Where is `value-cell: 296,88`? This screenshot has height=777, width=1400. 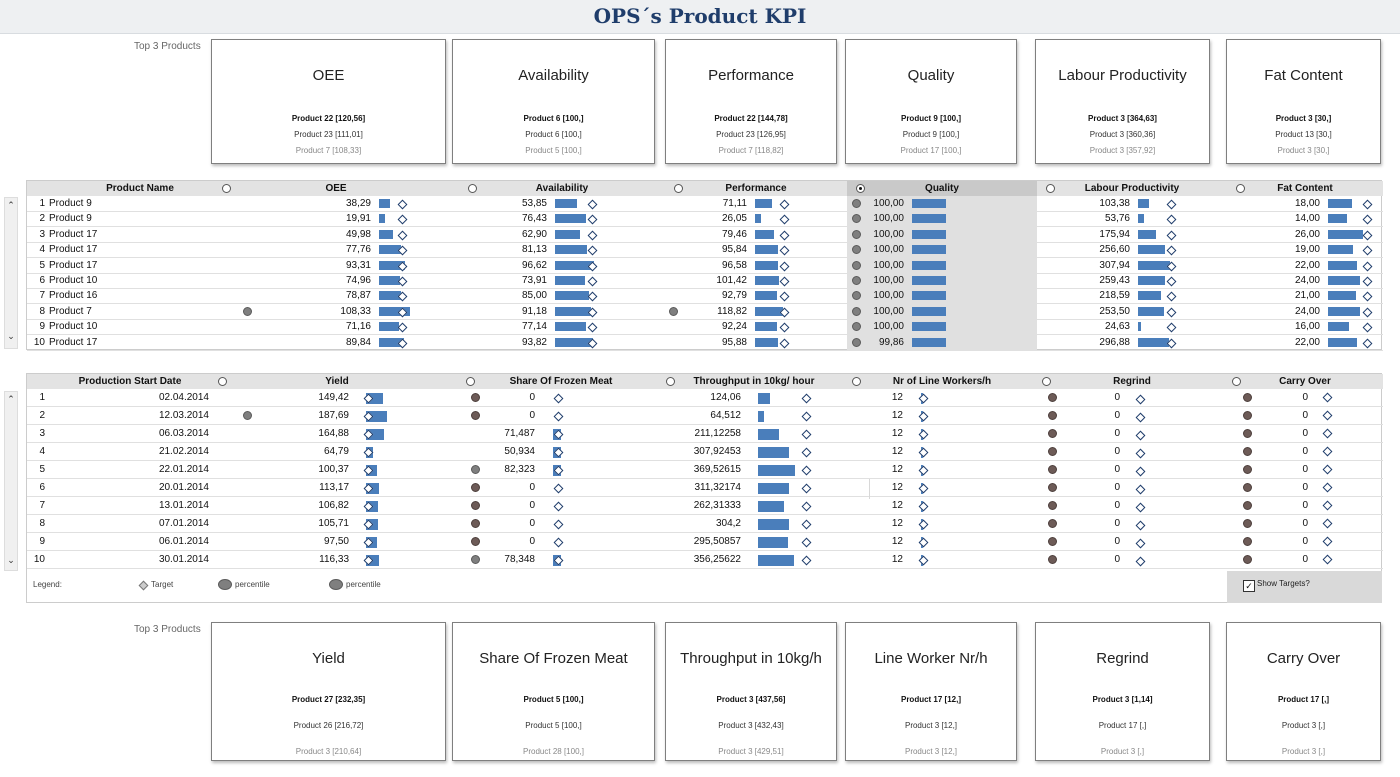 value-cell: 296,88 is located at coordinates (1114, 342).